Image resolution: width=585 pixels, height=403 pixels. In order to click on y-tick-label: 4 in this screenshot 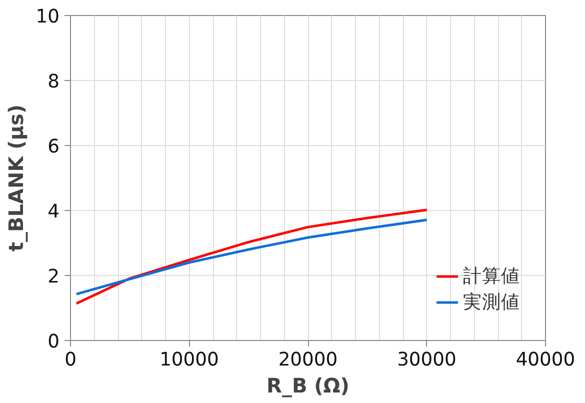, I will do `click(54, 212)`.